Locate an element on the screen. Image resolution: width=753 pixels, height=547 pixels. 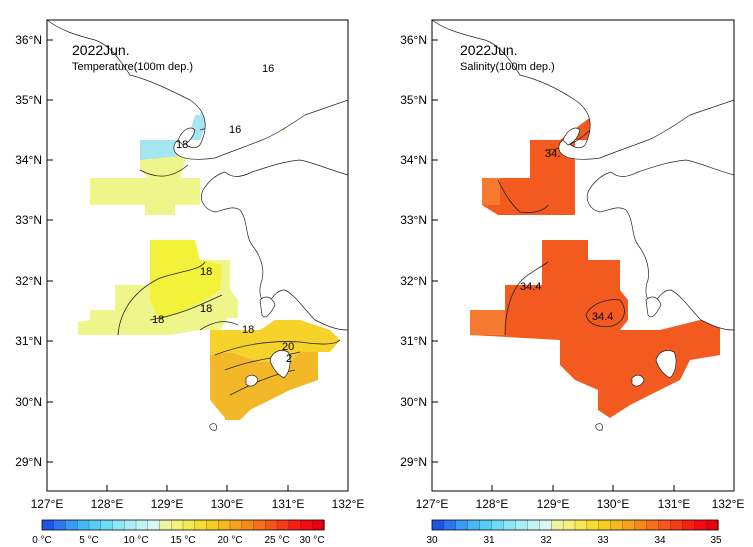
colorbar-label: 25 °C is located at coordinates (276, 540).